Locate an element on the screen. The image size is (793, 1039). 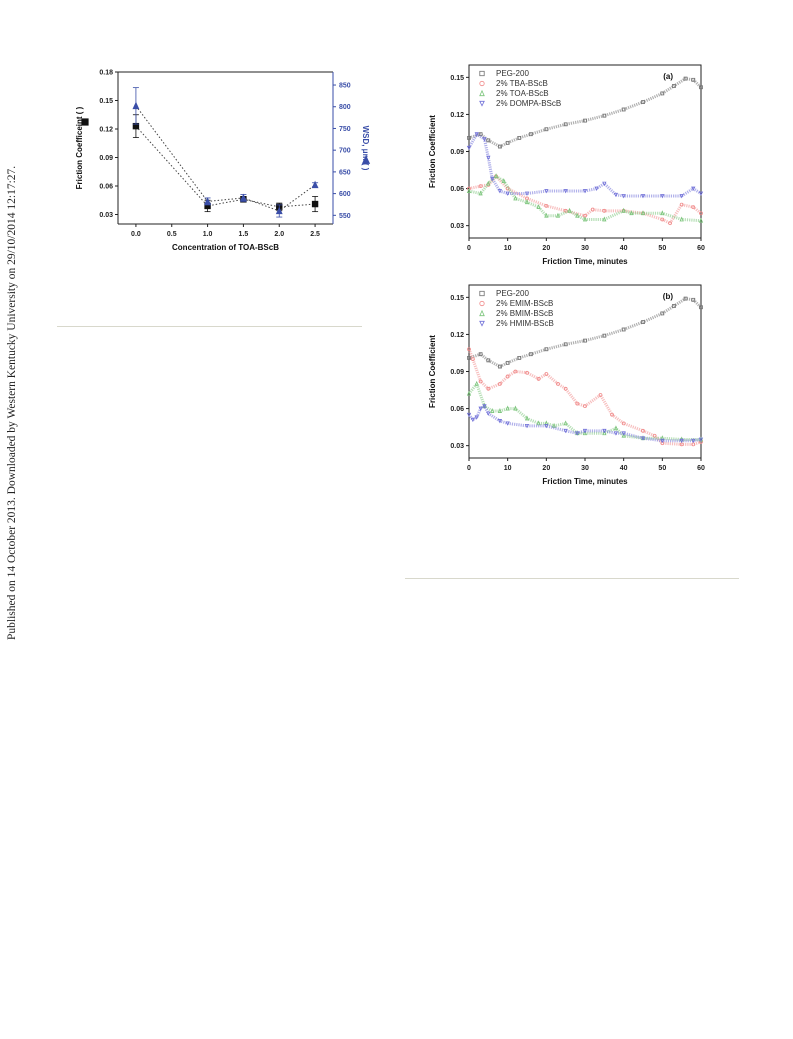
y-tick-label: 0.06 is located at coordinates (106, 187).